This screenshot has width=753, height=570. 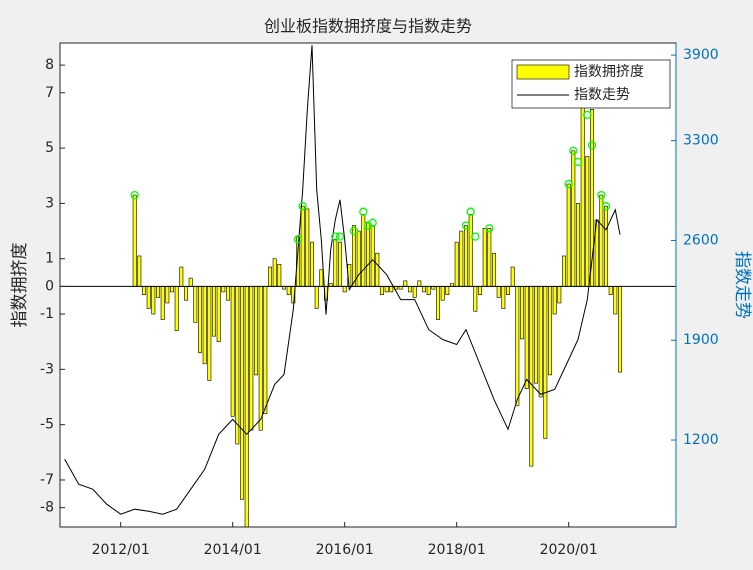 I want to click on y2-tick-label: 3900, so click(x=701, y=55).